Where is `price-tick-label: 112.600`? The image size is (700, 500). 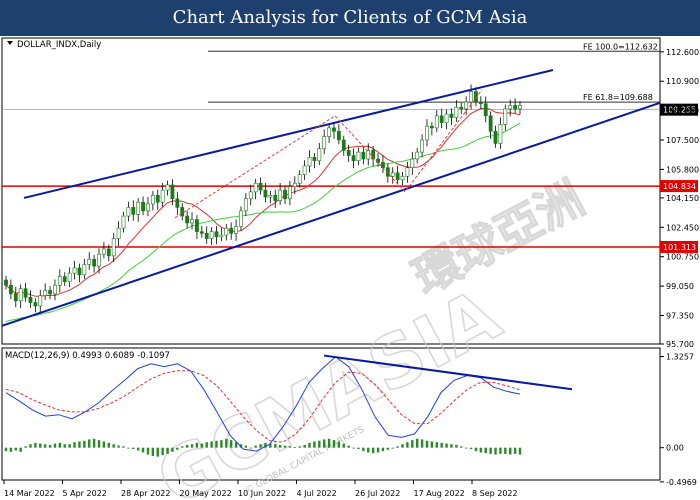 price-tick-label: 112.600 is located at coordinates (682, 52).